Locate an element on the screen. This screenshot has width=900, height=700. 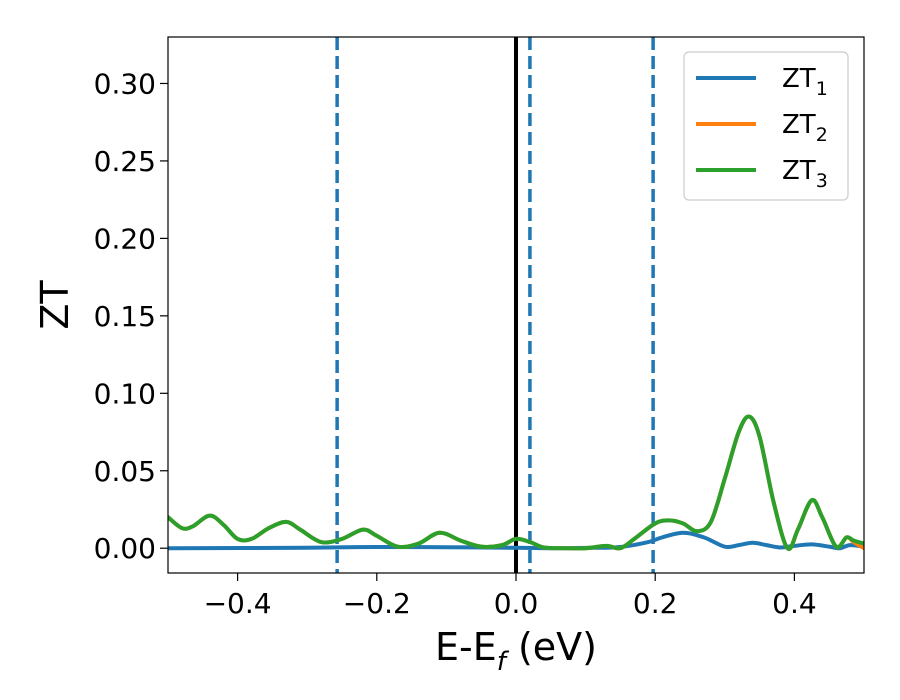
x-axis-ticks: −0.4 −0.2 0.0 0.2 0.4 is located at coordinates (510, 596).